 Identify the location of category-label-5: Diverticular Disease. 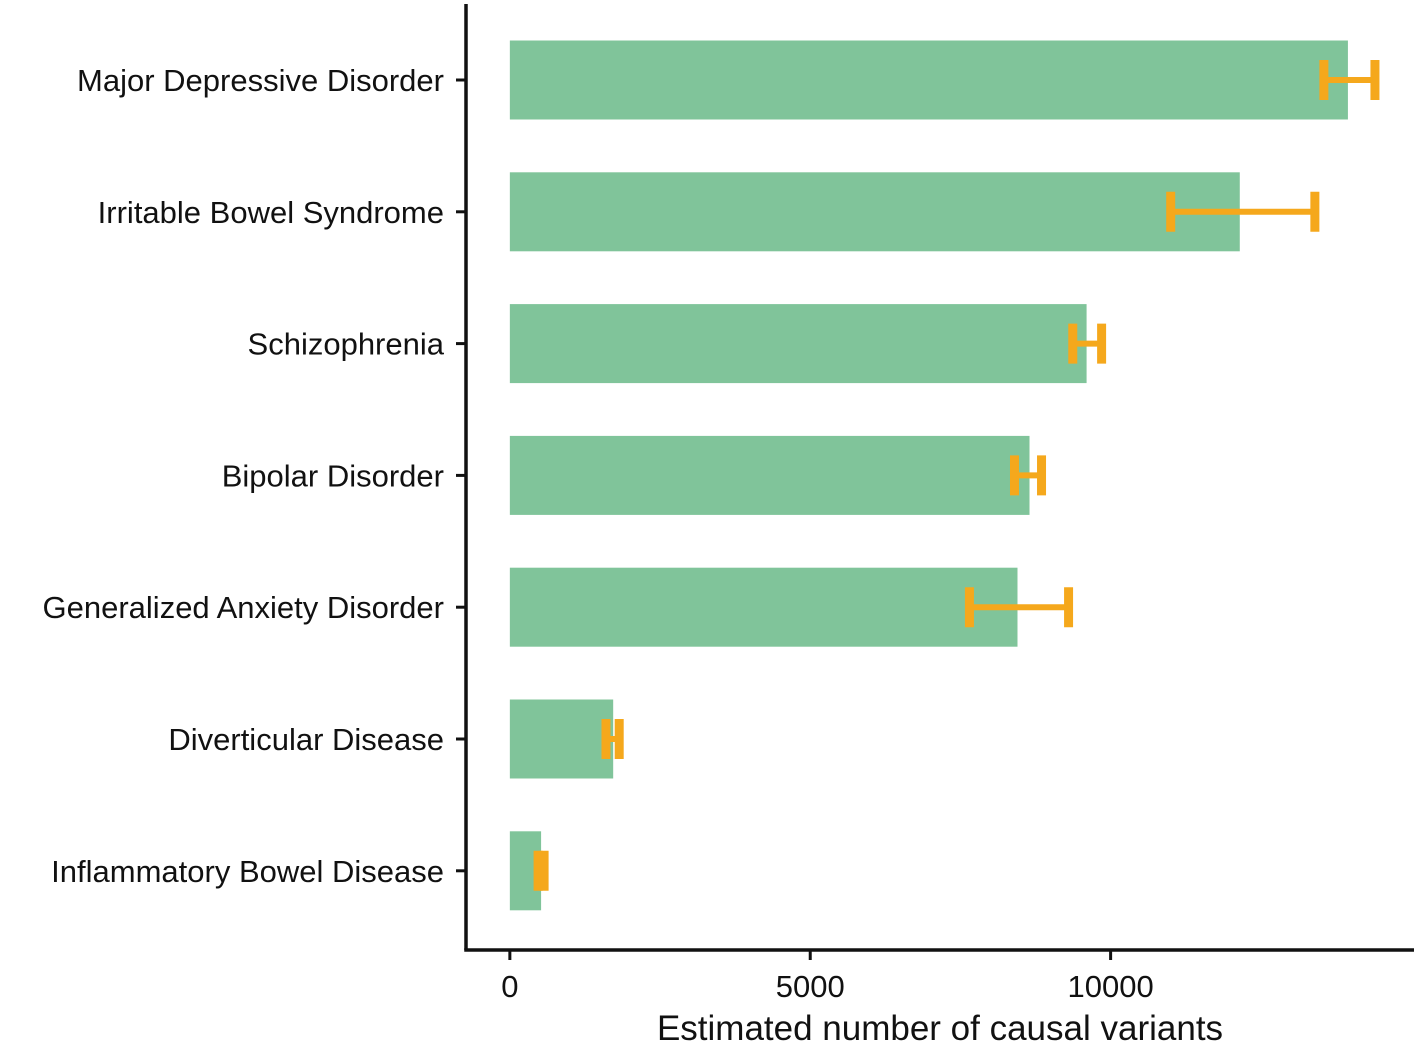
(306, 739).